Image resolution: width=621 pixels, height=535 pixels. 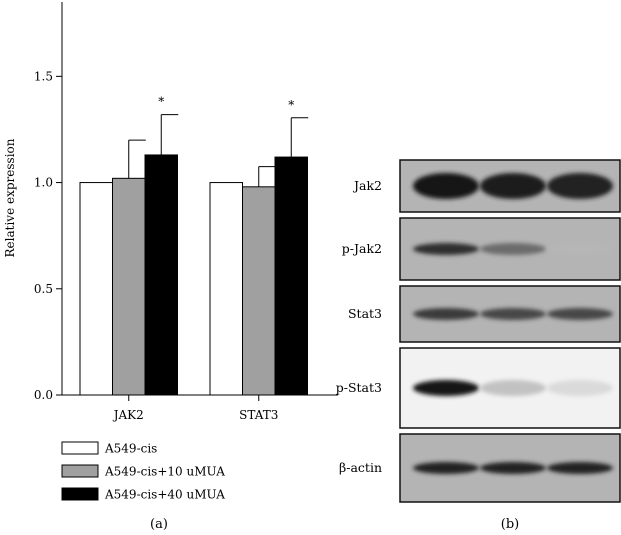 I want to click on y-tick-label: 1.0, so click(x=43, y=183).